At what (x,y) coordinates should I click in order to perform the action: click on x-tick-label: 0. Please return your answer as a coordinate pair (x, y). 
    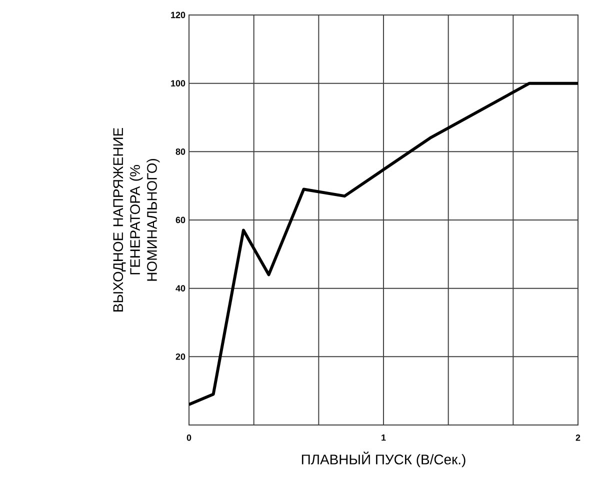
    Looking at the image, I should click on (189, 437).